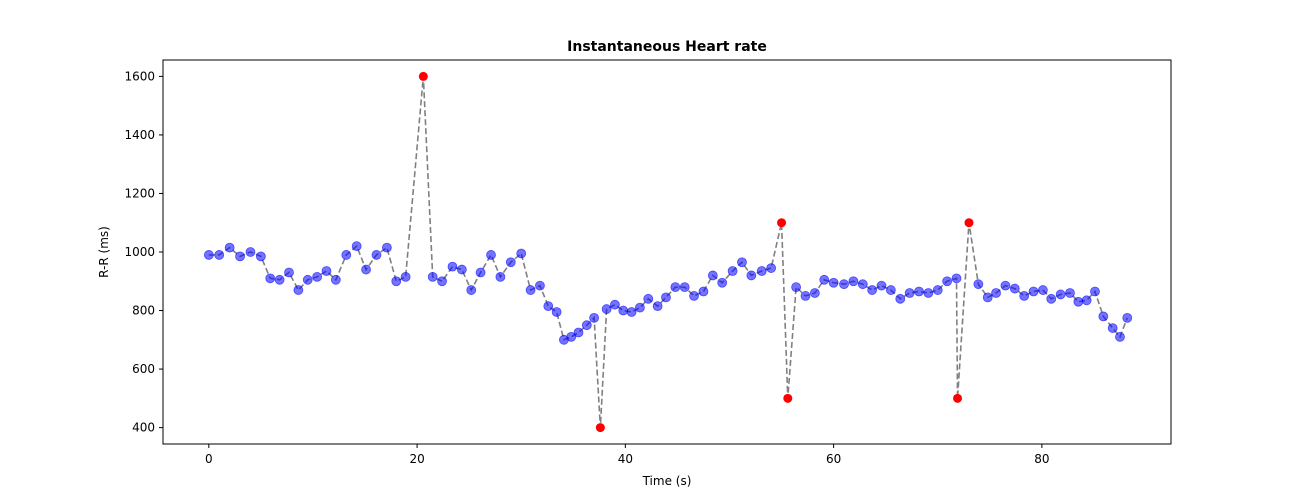 This screenshot has width=1300, height=500. I want to click on y-axis-label: R-R (ms), so click(104, 252).